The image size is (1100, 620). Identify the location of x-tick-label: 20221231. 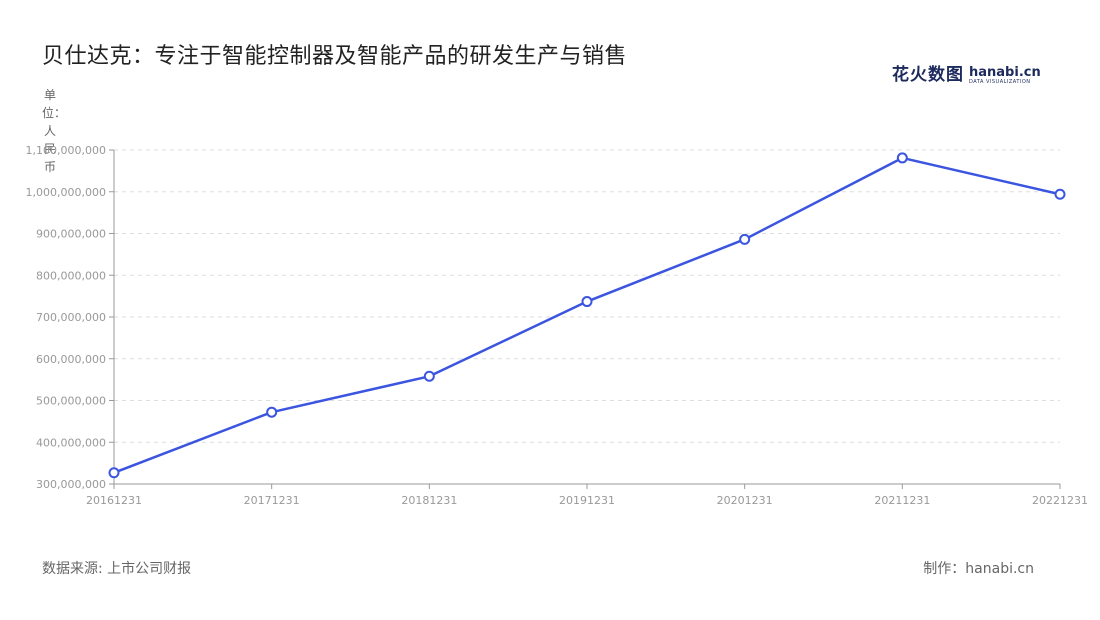
(1060, 500).